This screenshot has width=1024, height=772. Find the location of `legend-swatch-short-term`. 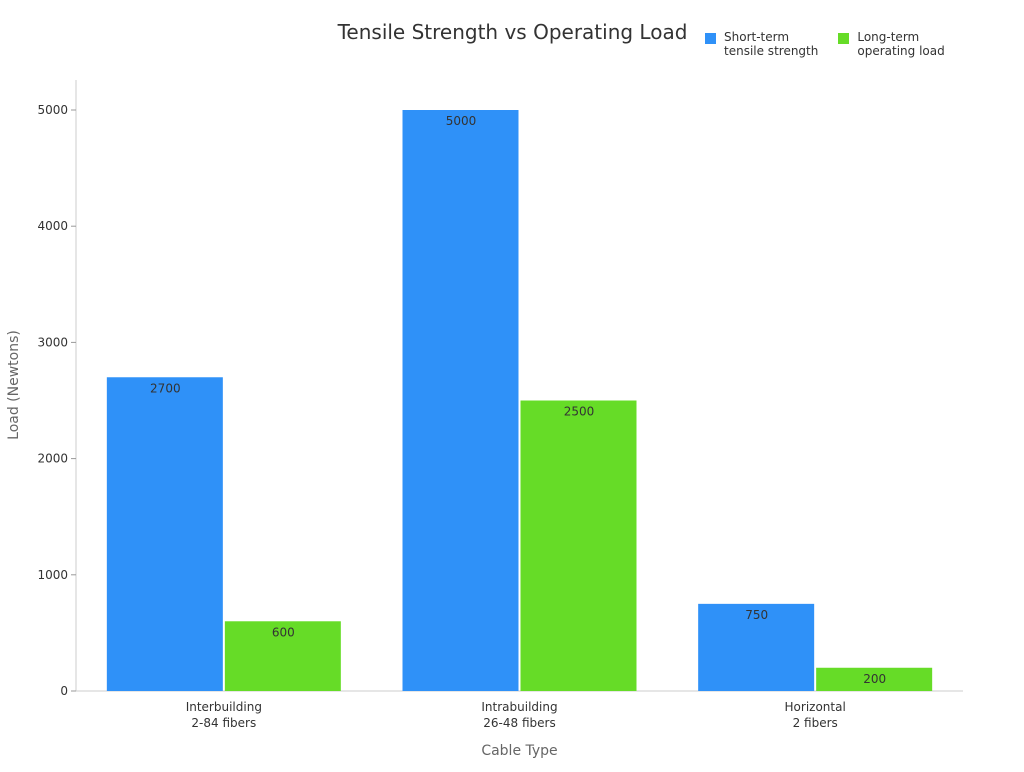

legend-swatch-short-term is located at coordinates (710, 38).